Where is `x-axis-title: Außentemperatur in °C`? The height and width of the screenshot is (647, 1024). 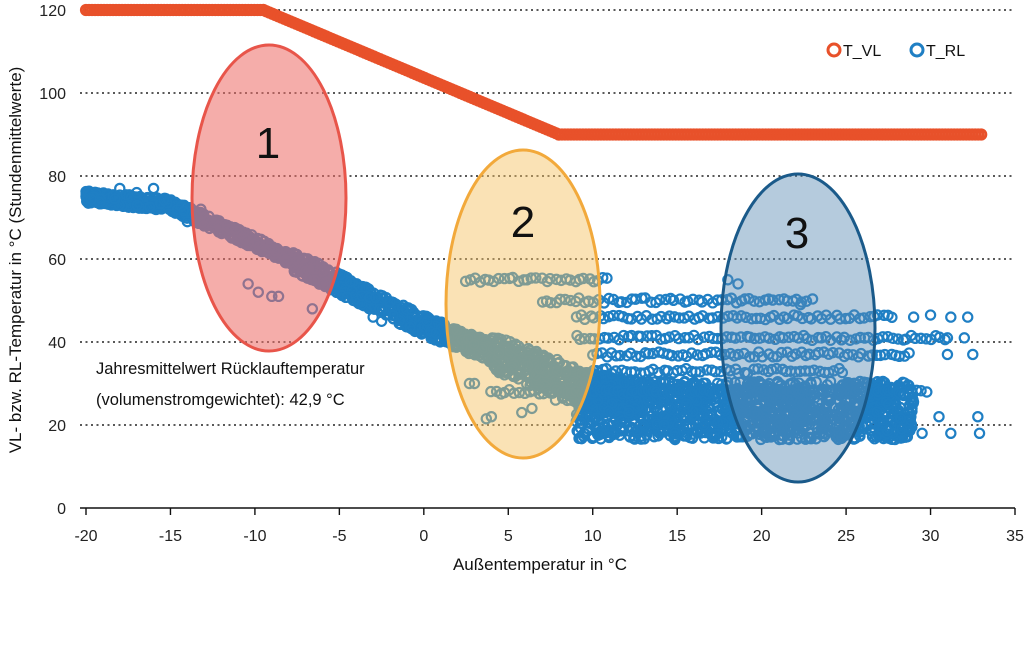
x-axis-title: Außentemperatur in °C is located at coordinates (540, 564).